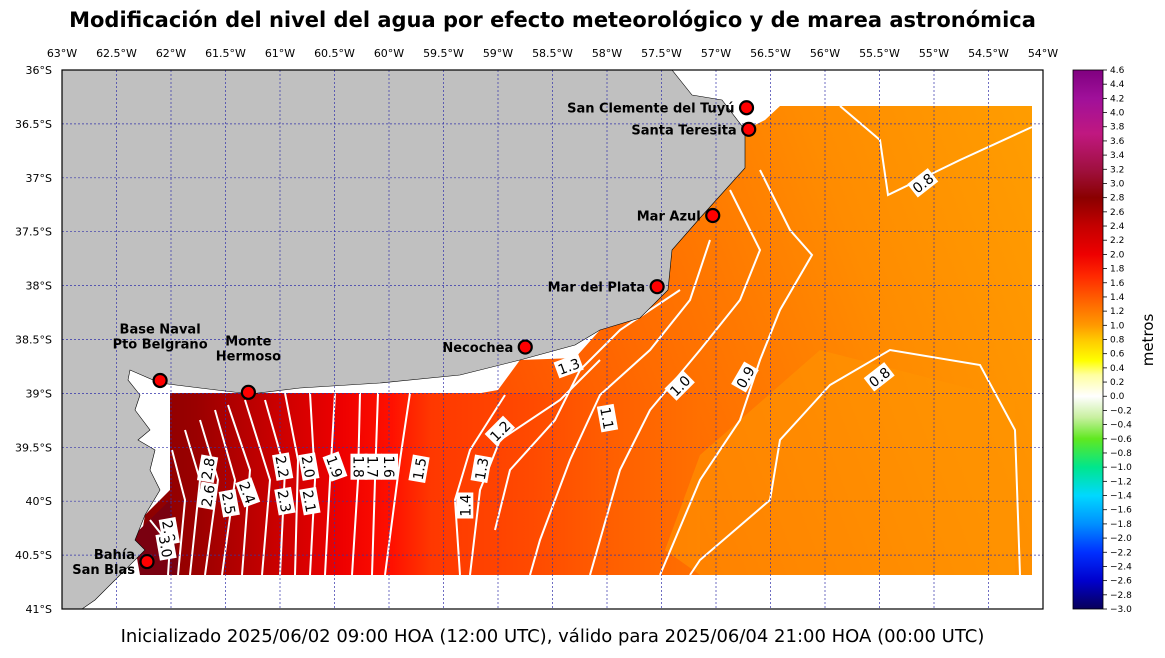 Image resolution: width=1165 pixels, height=658 pixels. I want to click on contour-label: 2.6, so click(207, 496).